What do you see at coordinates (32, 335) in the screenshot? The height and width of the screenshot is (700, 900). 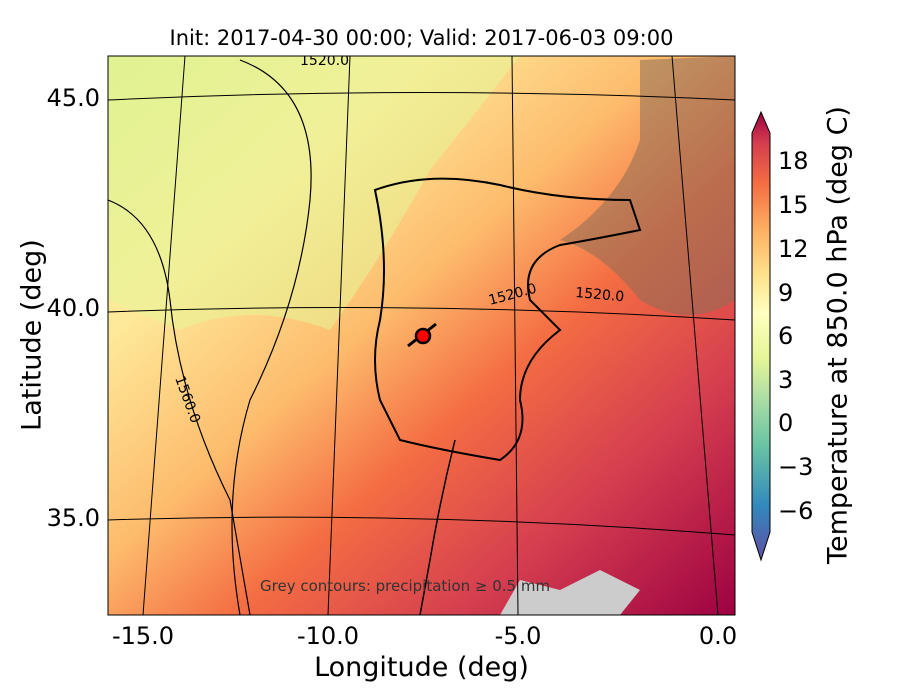 I see `y-axis-label: Latitude (deg)` at bounding box center [32, 335].